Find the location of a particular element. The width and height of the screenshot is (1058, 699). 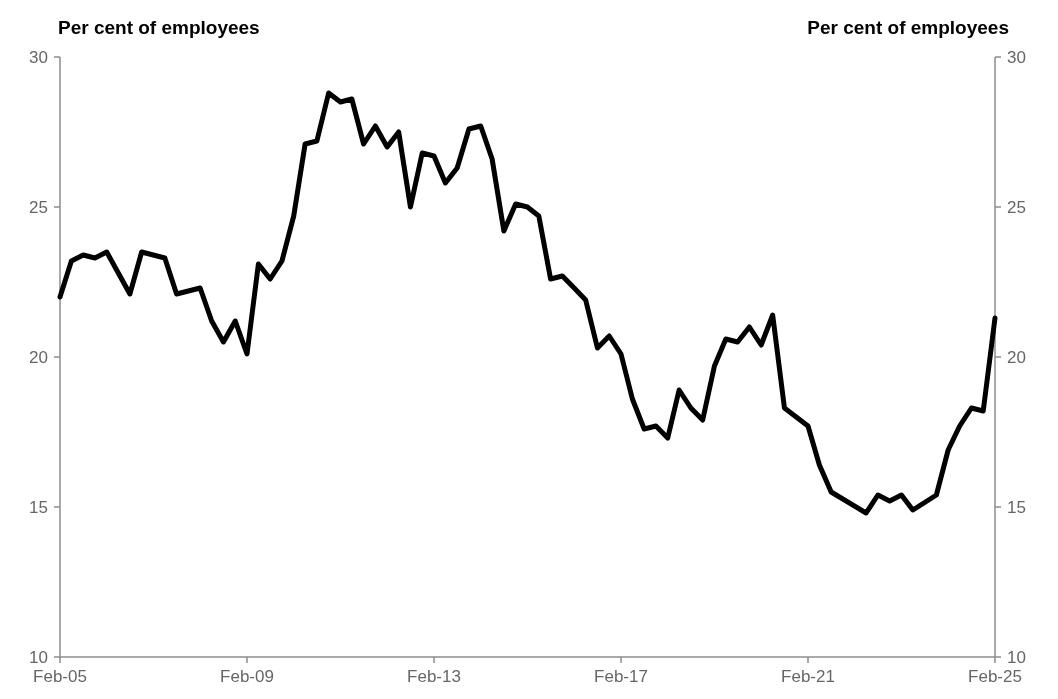

x-tick-label: Feb-21 is located at coordinates (808, 676).